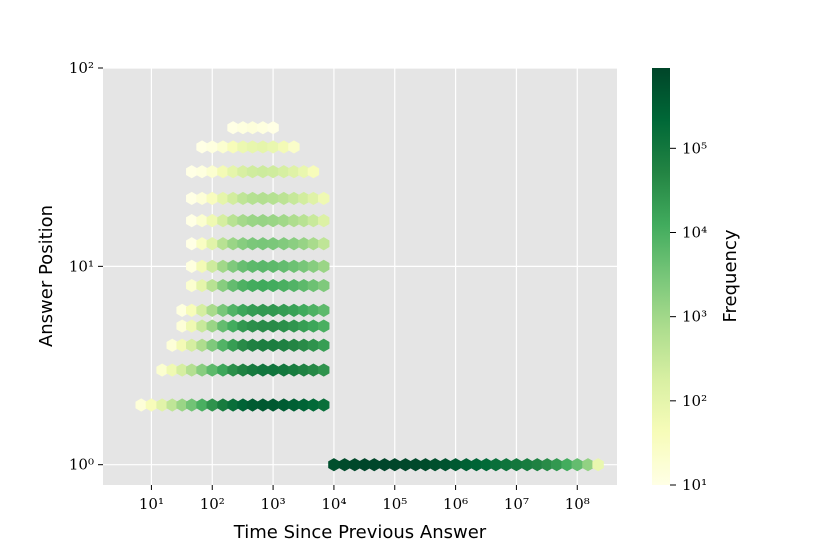 The height and width of the screenshot is (554, 830). What do you see at coordinates (694, 232) in the screenshot?
I see `colorbar-tick-label: 10⁴` at bounding box center [694, 232].